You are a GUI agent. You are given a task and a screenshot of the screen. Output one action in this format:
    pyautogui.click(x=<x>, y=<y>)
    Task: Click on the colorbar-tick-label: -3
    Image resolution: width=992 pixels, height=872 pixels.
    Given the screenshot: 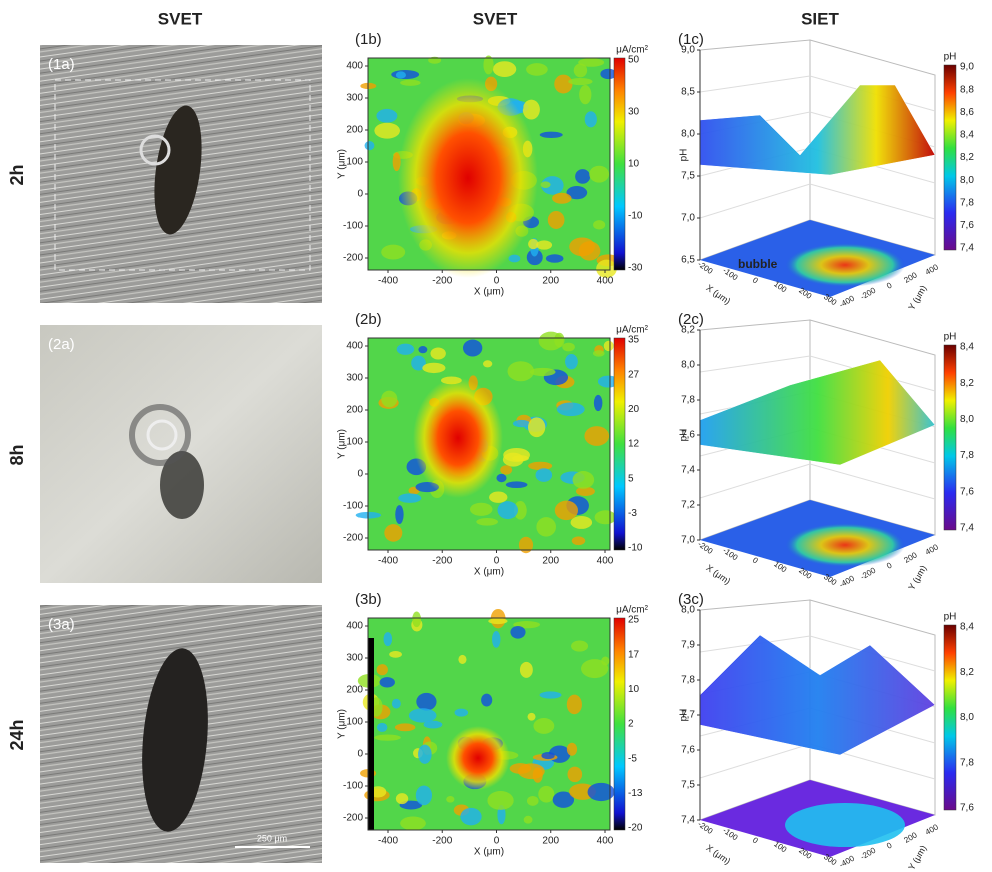 What is the action you would take?
    pyautogui.click(x=632, y=513)
    